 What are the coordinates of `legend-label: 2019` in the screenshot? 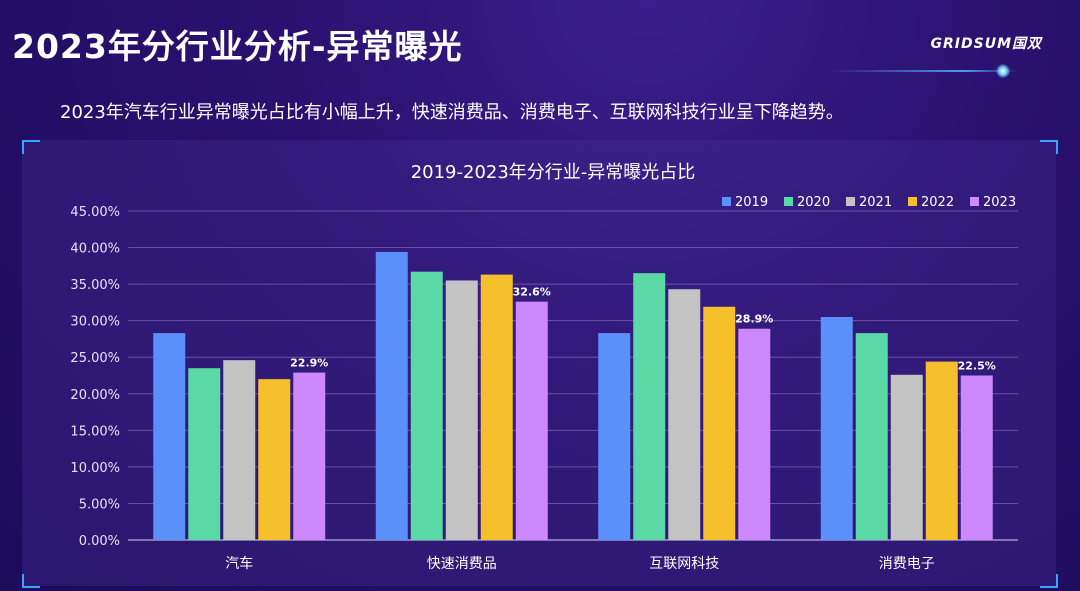 It's located at (751, 202).